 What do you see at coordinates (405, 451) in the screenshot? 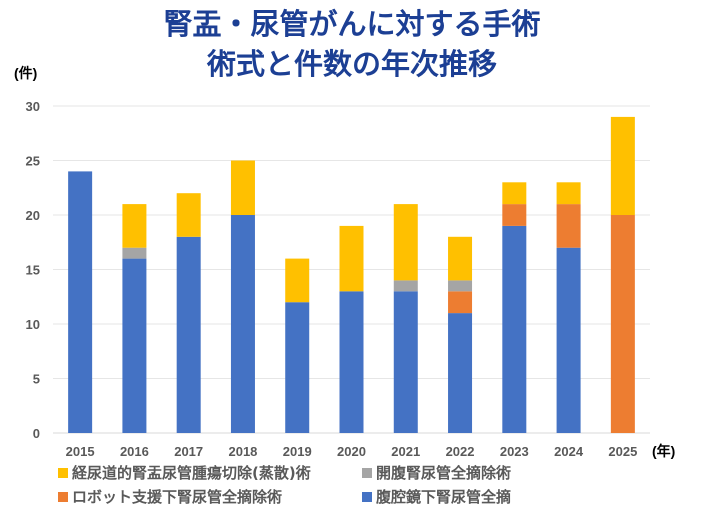
I see `x-tick-label: 2021` at bounding box center [405, 451].